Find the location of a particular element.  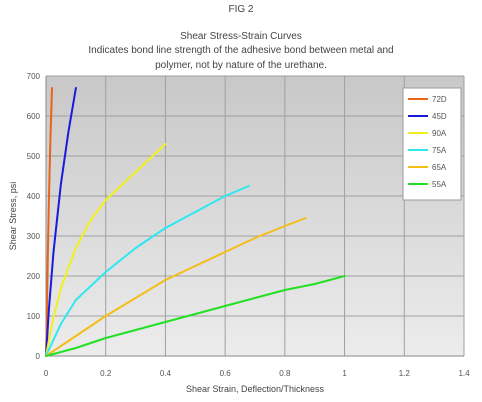

y-axis-label: Shear Stress, psi is located at coordinates (13, 216).